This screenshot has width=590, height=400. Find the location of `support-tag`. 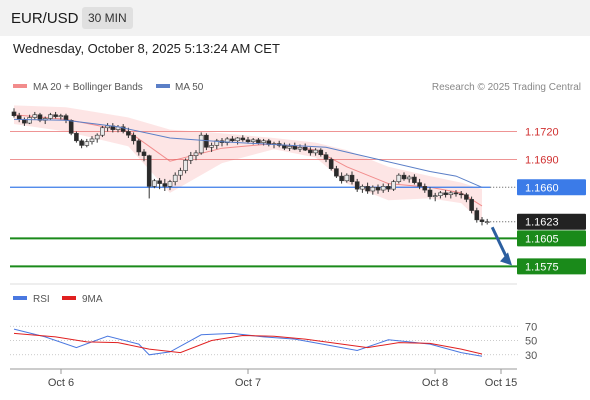

support-tag is located at coordinates (551, 266).